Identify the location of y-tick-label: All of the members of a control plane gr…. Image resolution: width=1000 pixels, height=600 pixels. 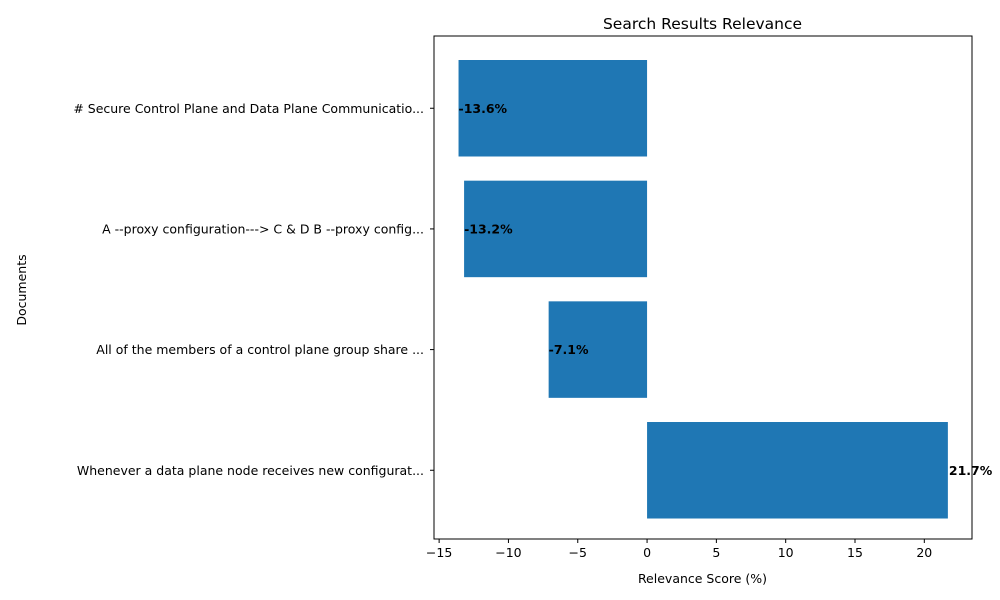
(260, 349).